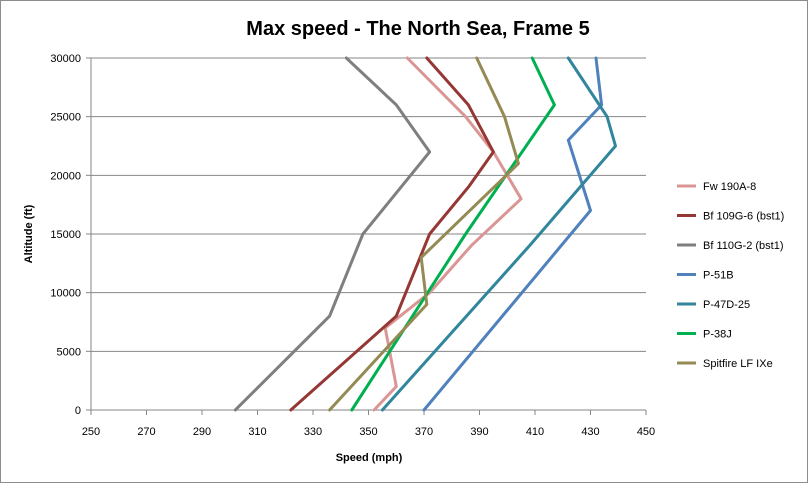 The width and height of the screenshot is (808, 483). Describe the element at coordinates (146, 432) in the screenshot. I see `x-tick-label: 270` at that location.